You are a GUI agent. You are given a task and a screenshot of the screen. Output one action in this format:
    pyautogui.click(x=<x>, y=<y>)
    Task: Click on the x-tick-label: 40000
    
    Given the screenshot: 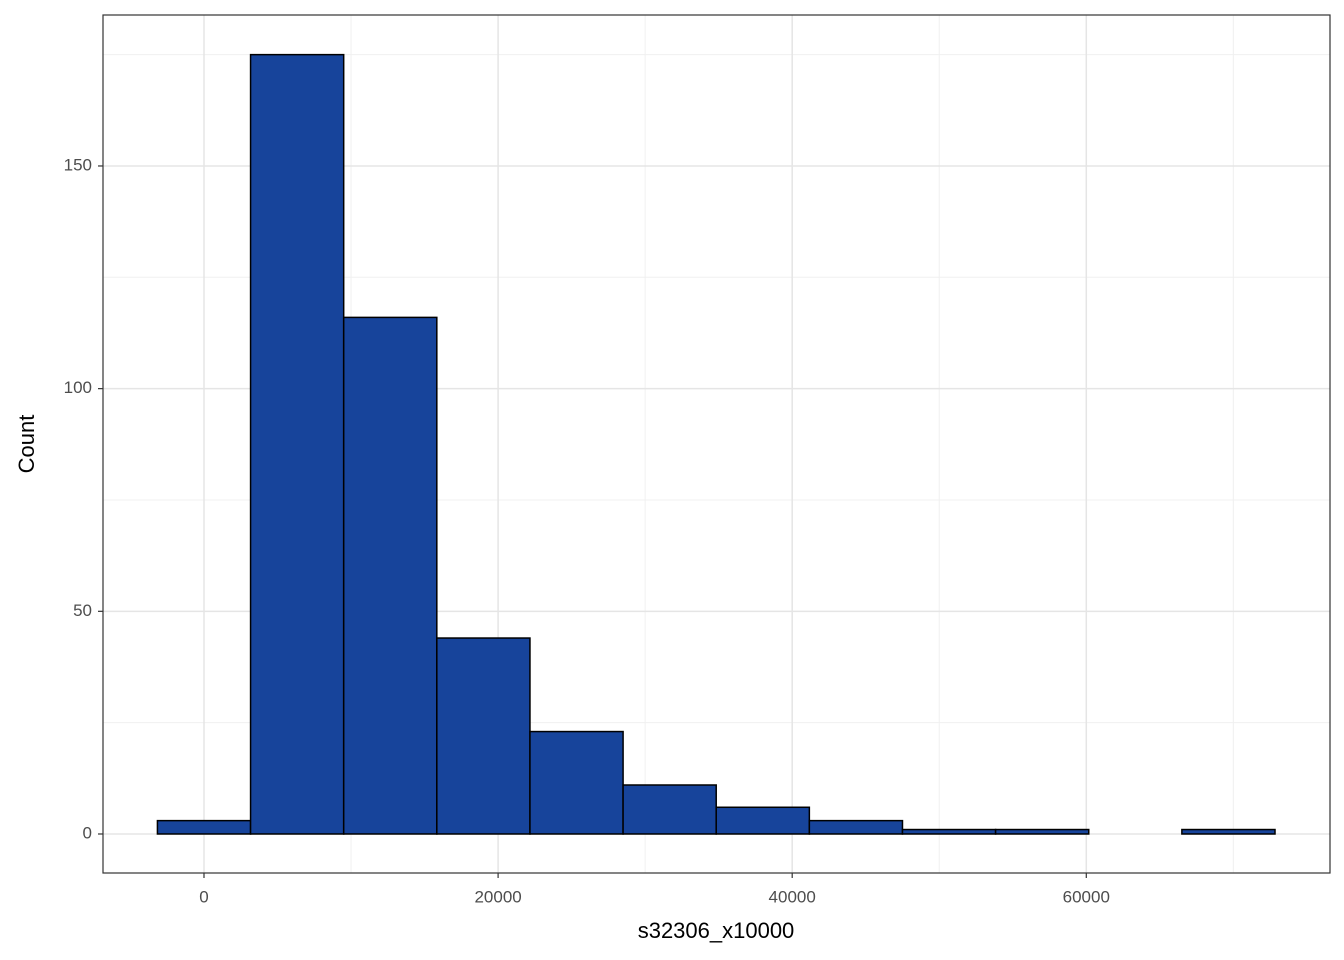 What is the action you would take?
    pyautogui.click(x=792, y=896)
    